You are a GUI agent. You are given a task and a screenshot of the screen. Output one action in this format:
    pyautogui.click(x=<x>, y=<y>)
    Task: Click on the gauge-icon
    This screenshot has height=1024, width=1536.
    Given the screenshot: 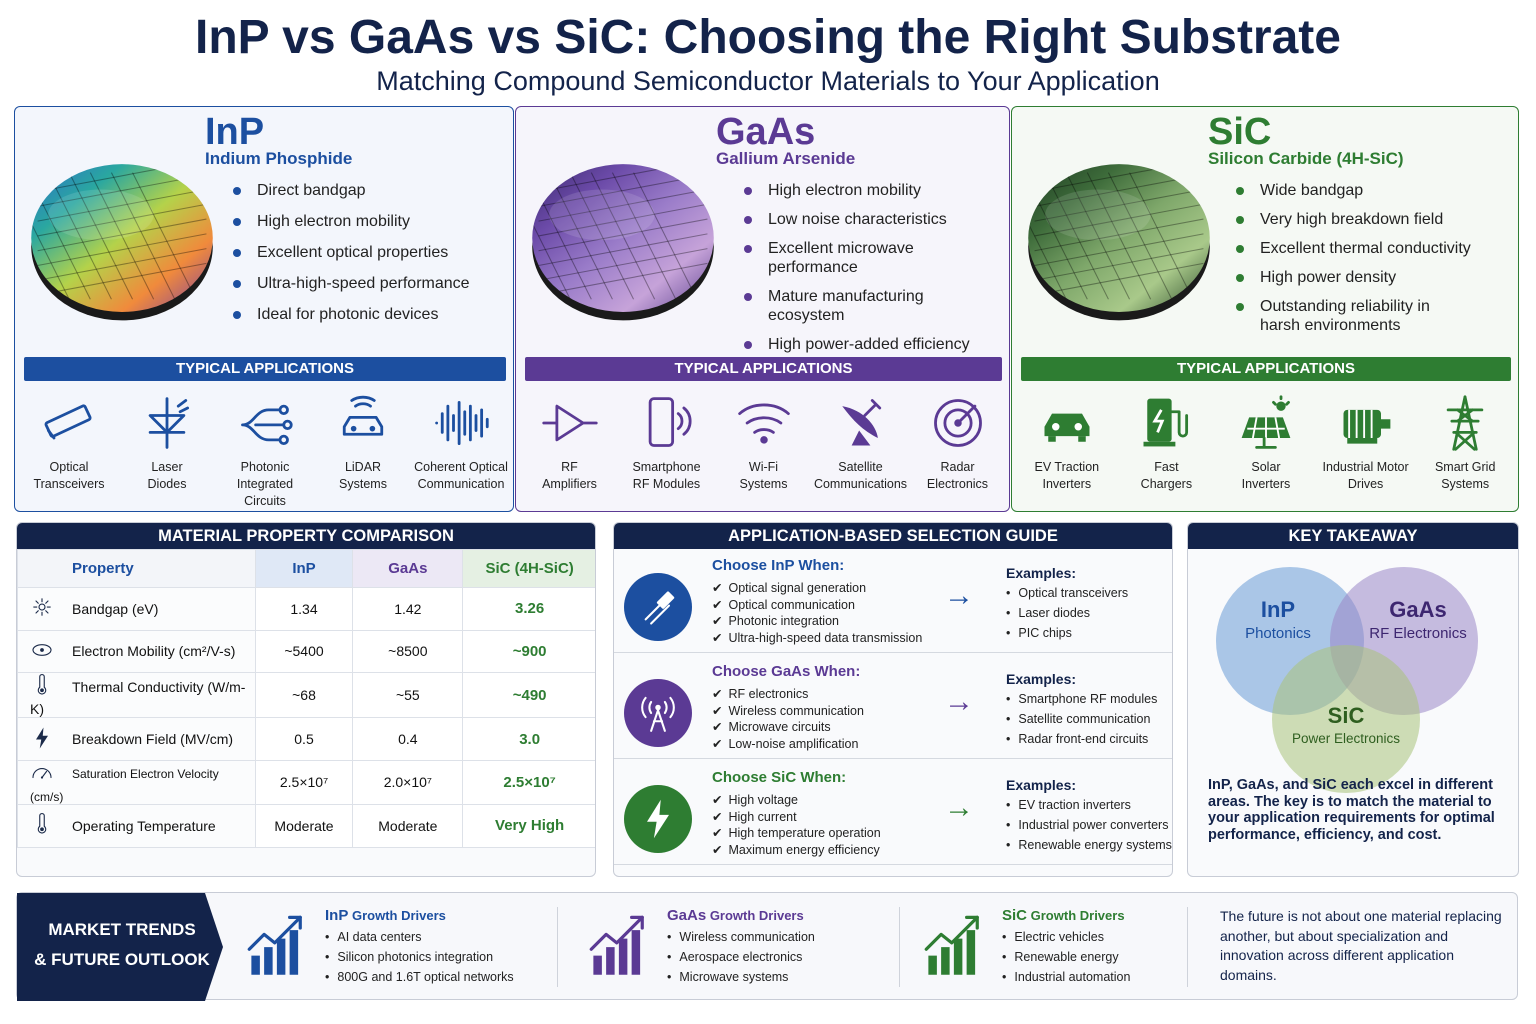 What is the action you would take?
    pyautogui.click(x=42, y=773)
    